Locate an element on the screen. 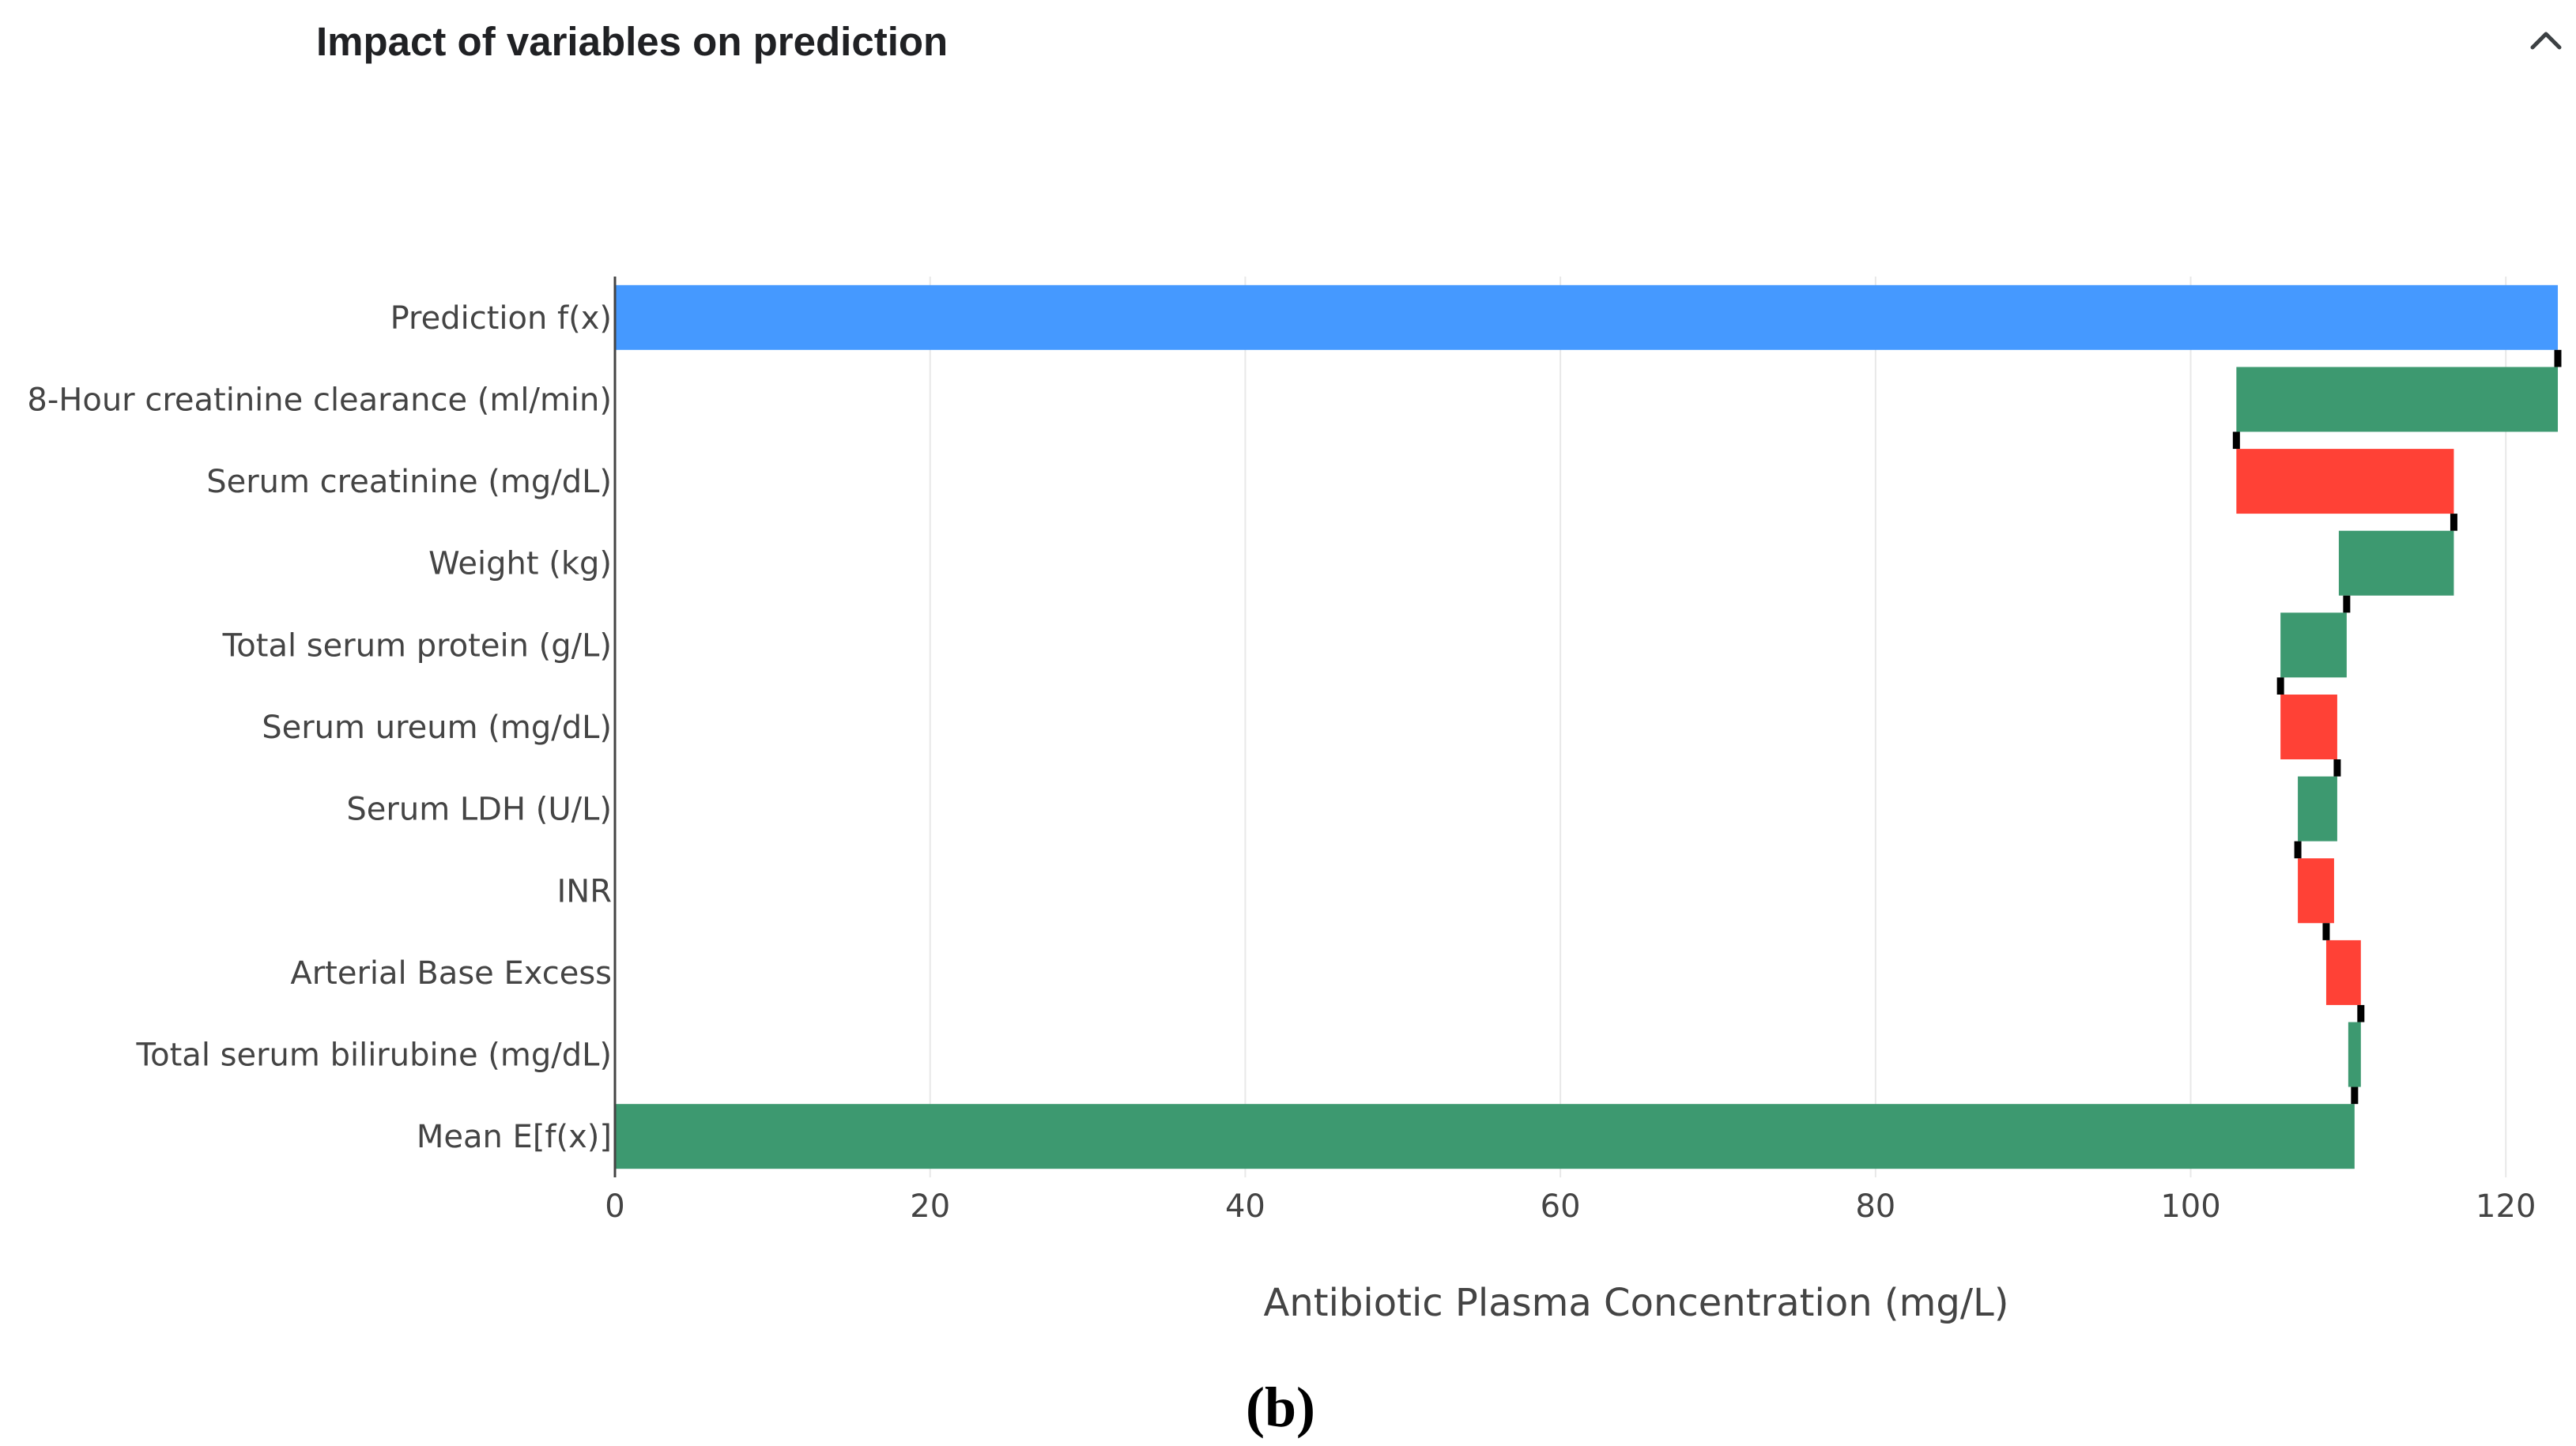  category-label: INR is located at coordinates (584, 891).